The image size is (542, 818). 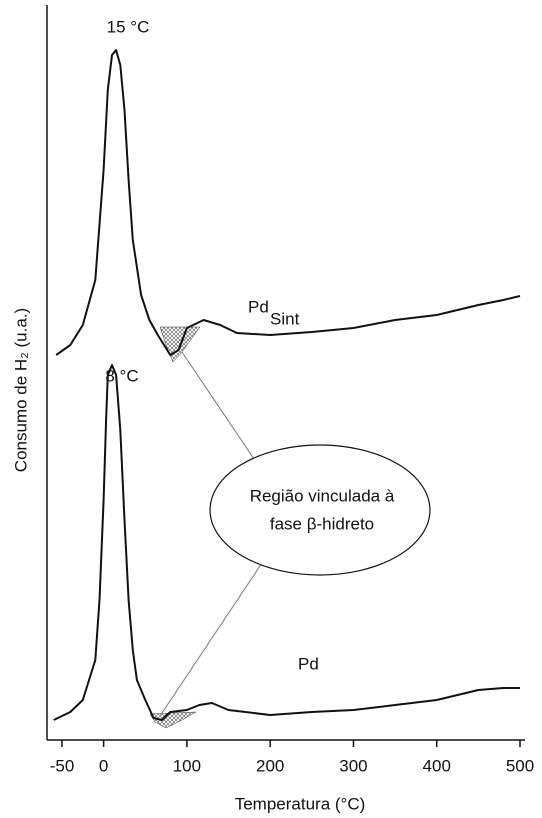 What do you see at coordinates (520, 765) in the screenshot?
I see `x-tick-label: 500` at bounding box center [520, 765].